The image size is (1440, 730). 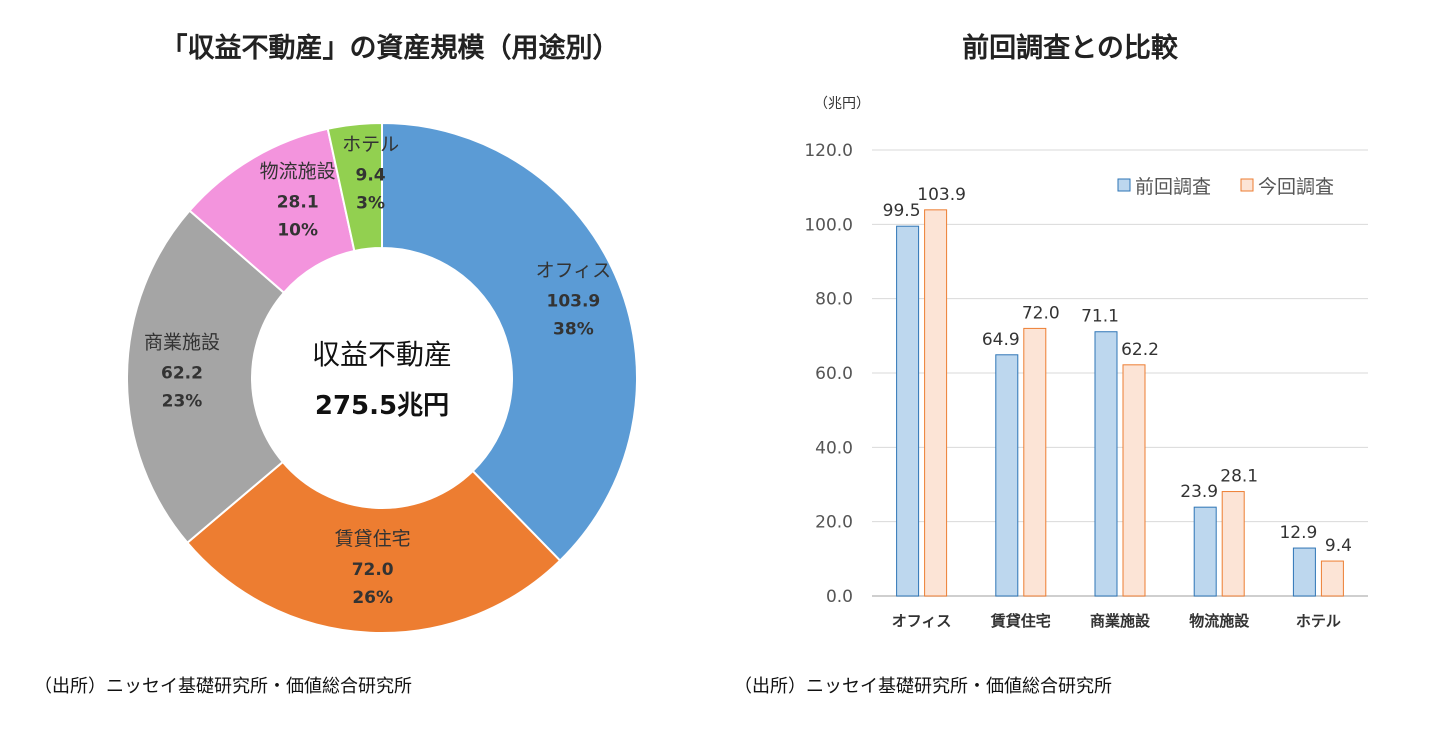 I want to click on slice-pct-2: 26%, so click(x=372, y=598).